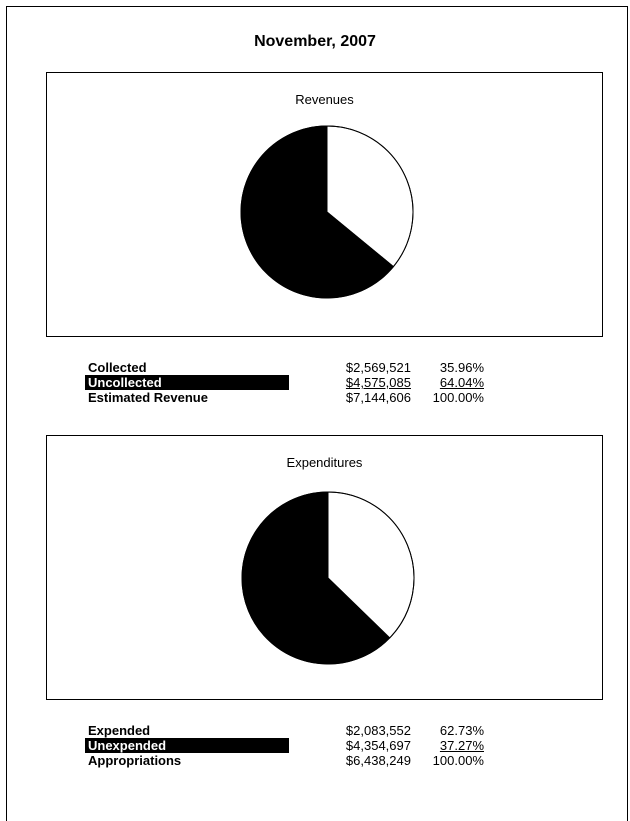  What do you see at coordinates (187, 382) in the screenshot?
I see `row-label: Uncollected` at bounding box center [187, 382].